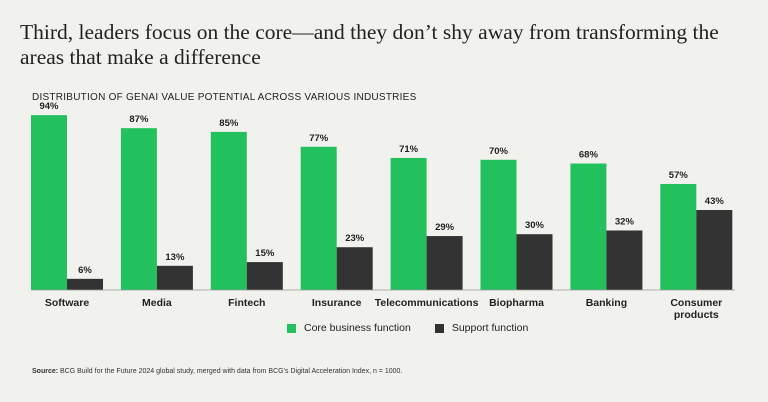  I want to click on category-label-7: Consumer products, so click(696, 309).